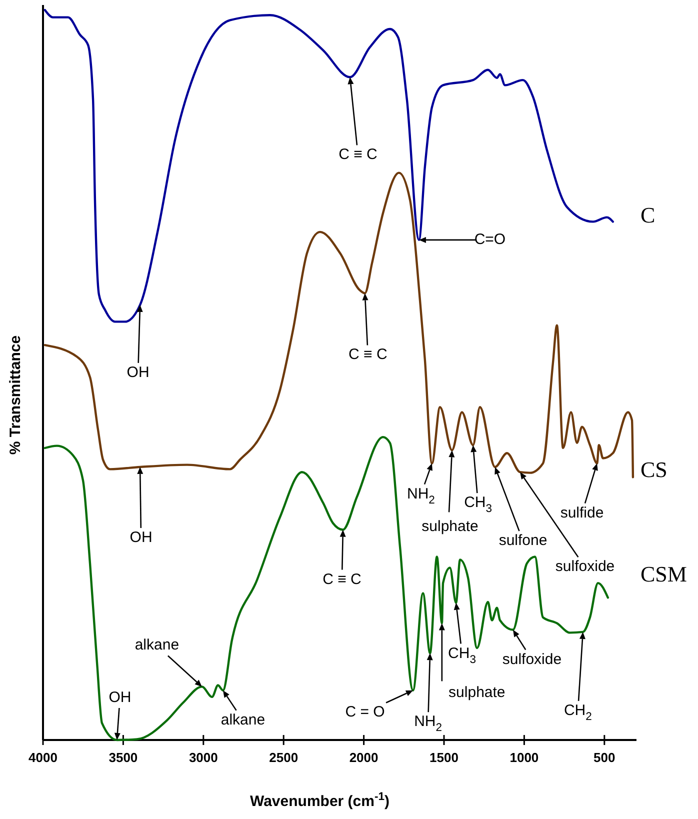  Describe the element at coordinates (663, 574) in the screenshot. I see `series-label: CSM` at that location.